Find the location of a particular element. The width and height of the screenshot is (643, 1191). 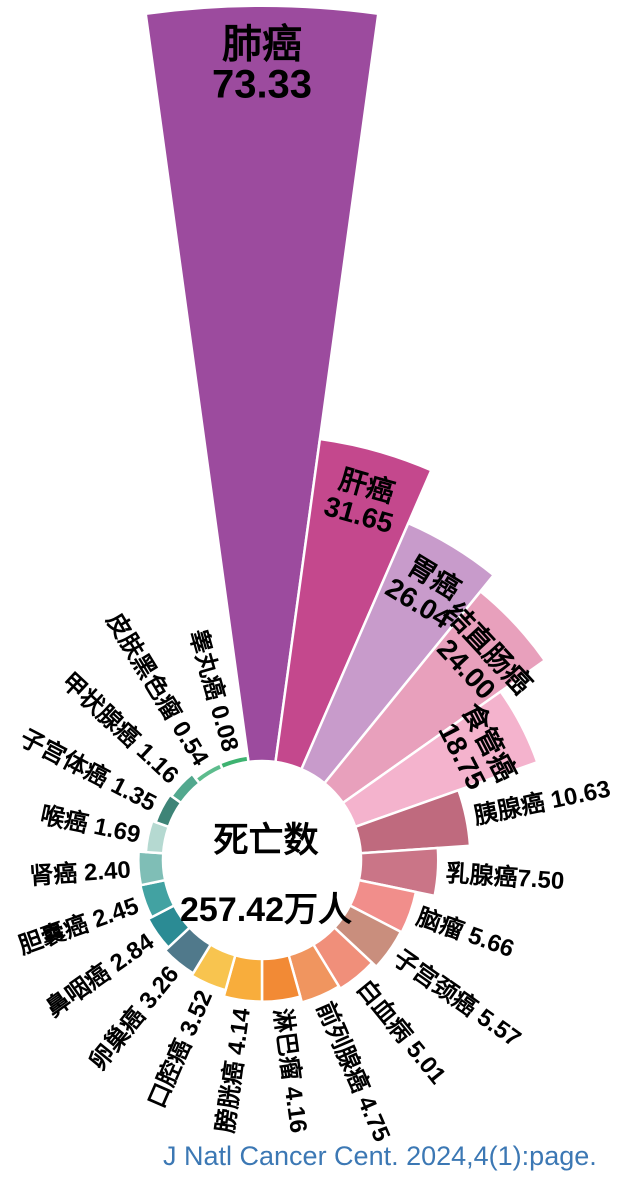

label-肝癌: 肝癌31.65 is located at coordinates (363, 500).